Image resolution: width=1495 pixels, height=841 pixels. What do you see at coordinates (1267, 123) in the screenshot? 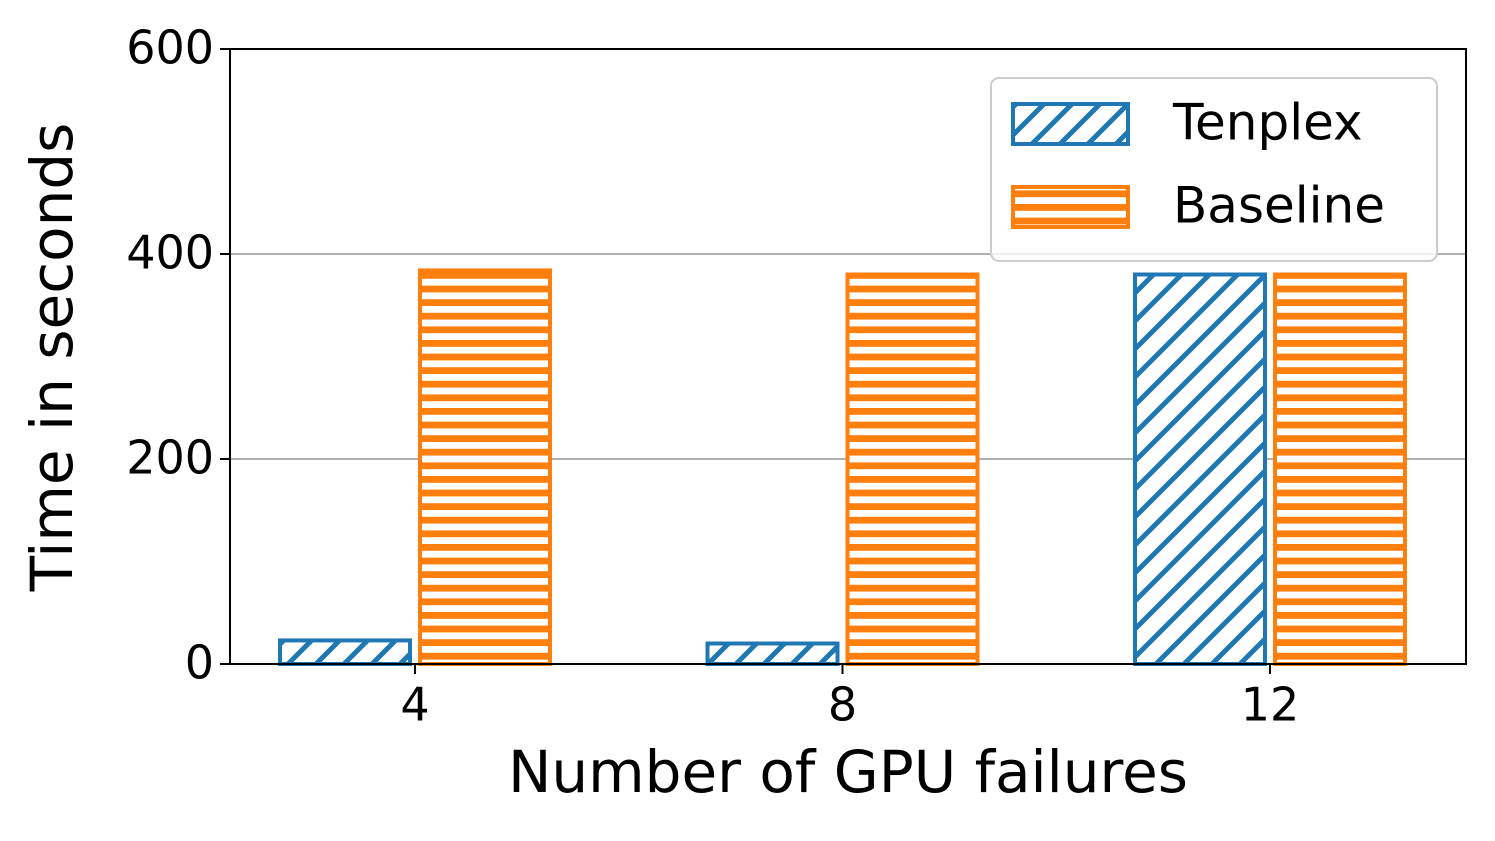
I see `legend-label: Tenplex` at bounding box center [1267, 123].